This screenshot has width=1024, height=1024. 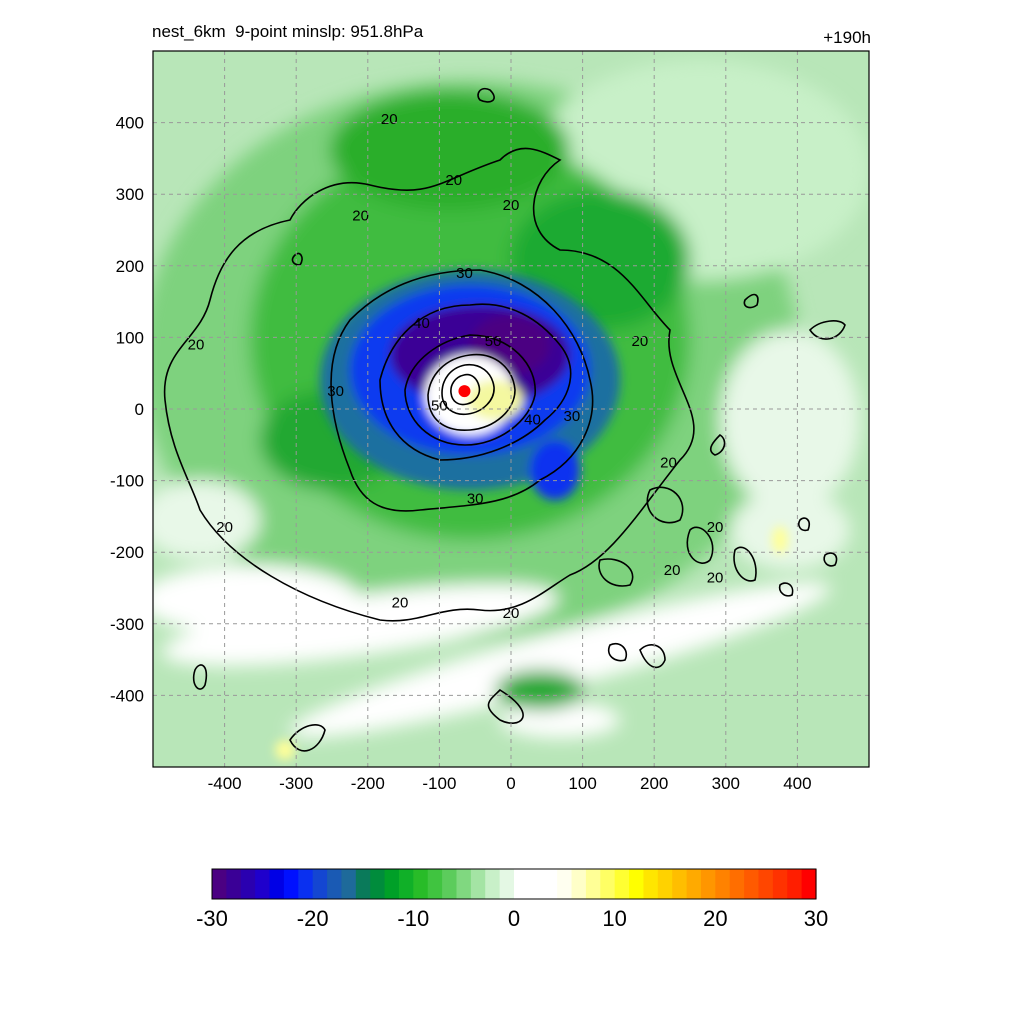 What do you see at coordinates (654, 783) in the screenshot?
I see `x-tick-label: 200` at bounding box center [654, 783].